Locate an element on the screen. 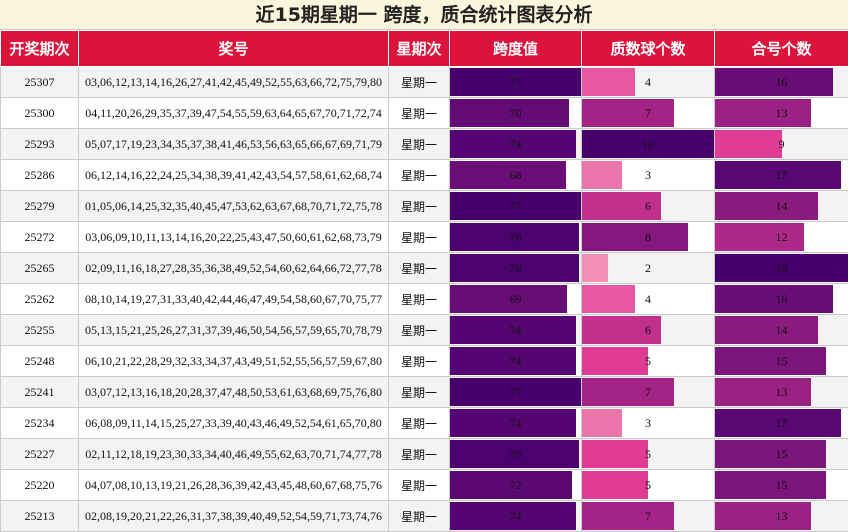 Image resolution: width=848 pixels, height=532 pixels. value-label: 3 is located at coordinates (648, 422).